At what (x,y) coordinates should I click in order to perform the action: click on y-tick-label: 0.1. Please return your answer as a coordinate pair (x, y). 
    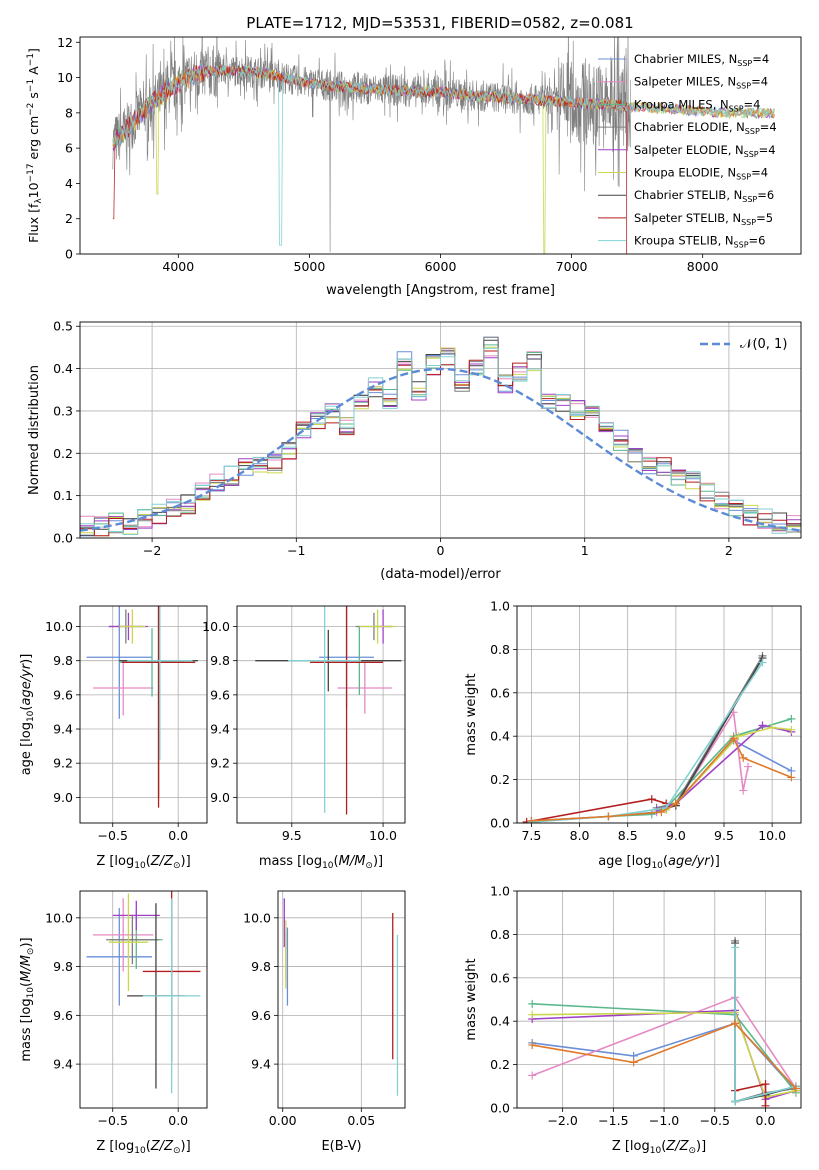
    Looking at the image, I should click on (63, 495).